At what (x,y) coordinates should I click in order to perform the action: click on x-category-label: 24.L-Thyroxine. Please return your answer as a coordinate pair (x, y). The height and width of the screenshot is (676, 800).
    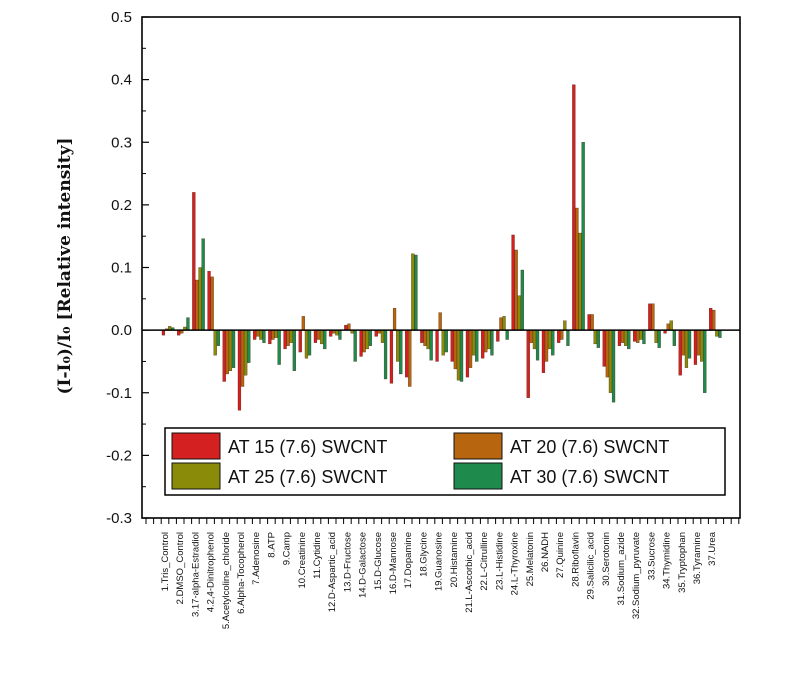
    Looking at the image, I should click on (515, 563).